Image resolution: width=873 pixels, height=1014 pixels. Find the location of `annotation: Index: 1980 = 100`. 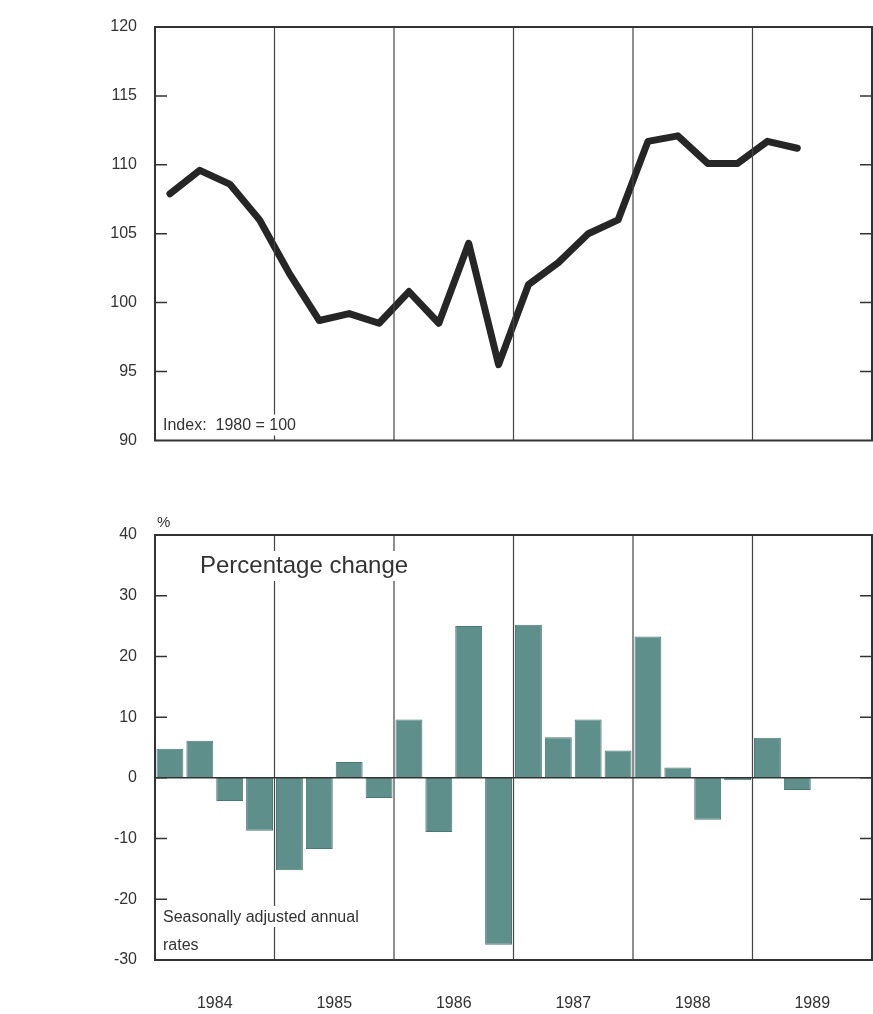

annotation: Index: 1980 = 100 is located at coordinates (230, 425).